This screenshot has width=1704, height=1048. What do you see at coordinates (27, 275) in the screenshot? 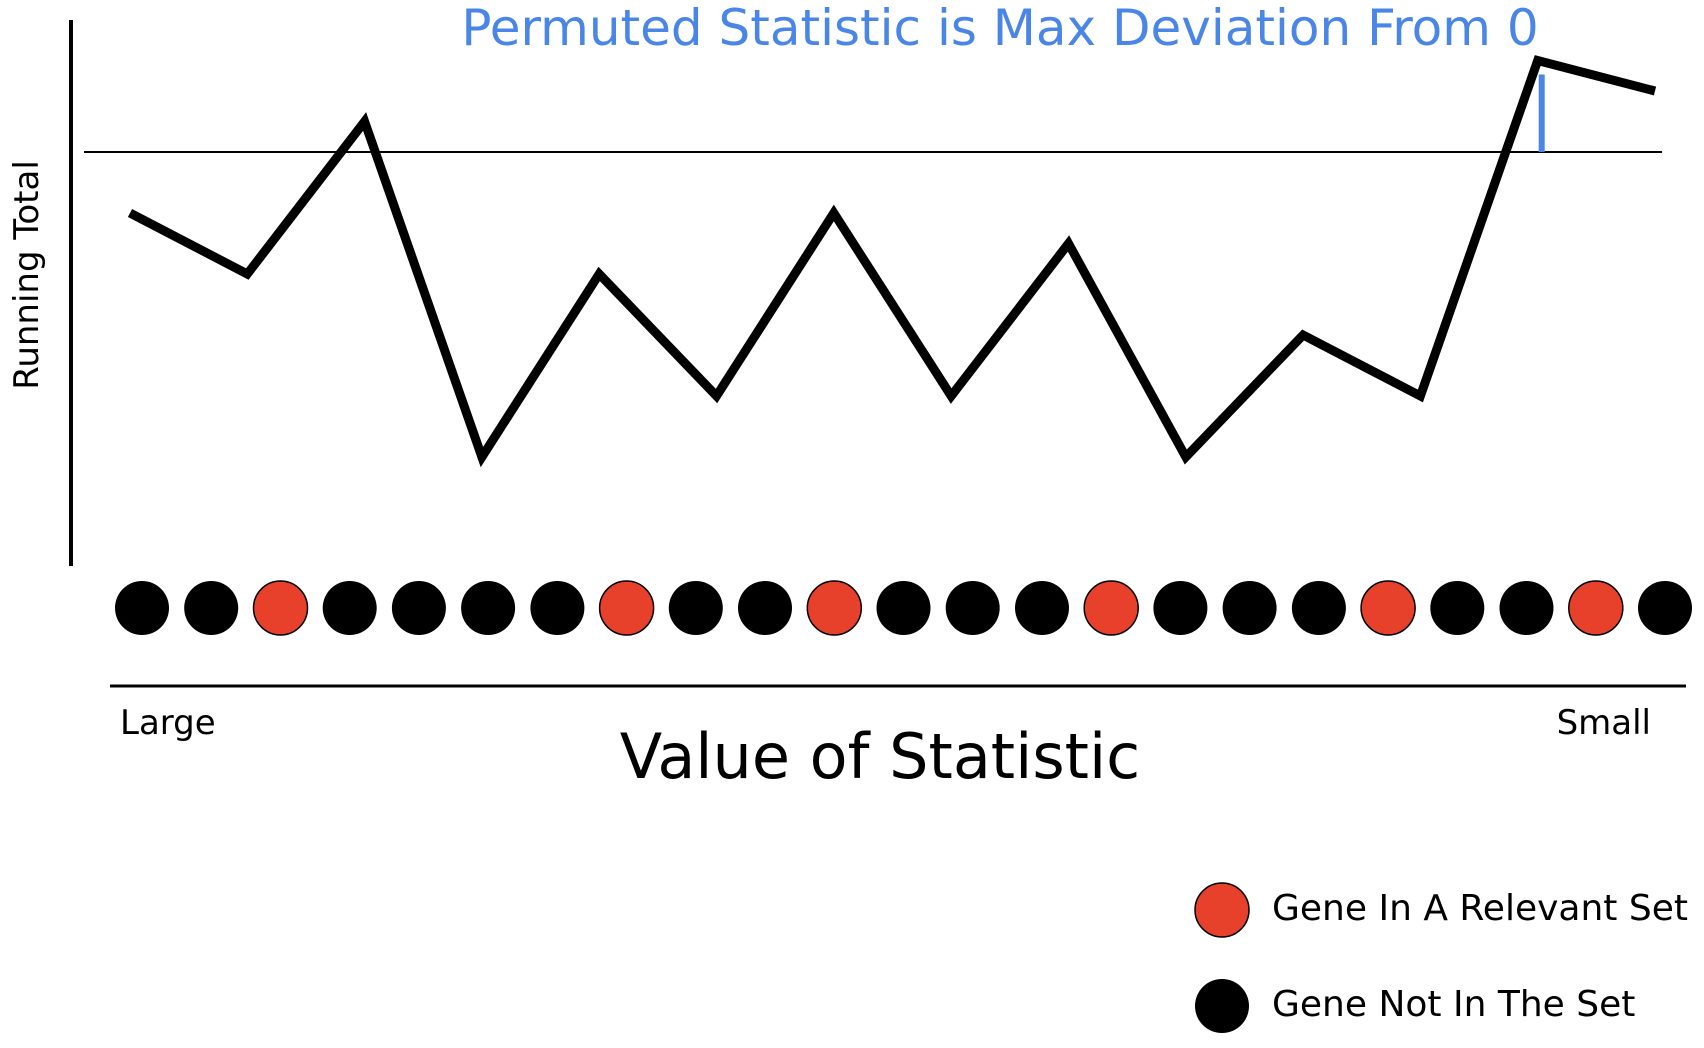
I see `y-axis-label: Running Total` at bounding box center [27, 275].